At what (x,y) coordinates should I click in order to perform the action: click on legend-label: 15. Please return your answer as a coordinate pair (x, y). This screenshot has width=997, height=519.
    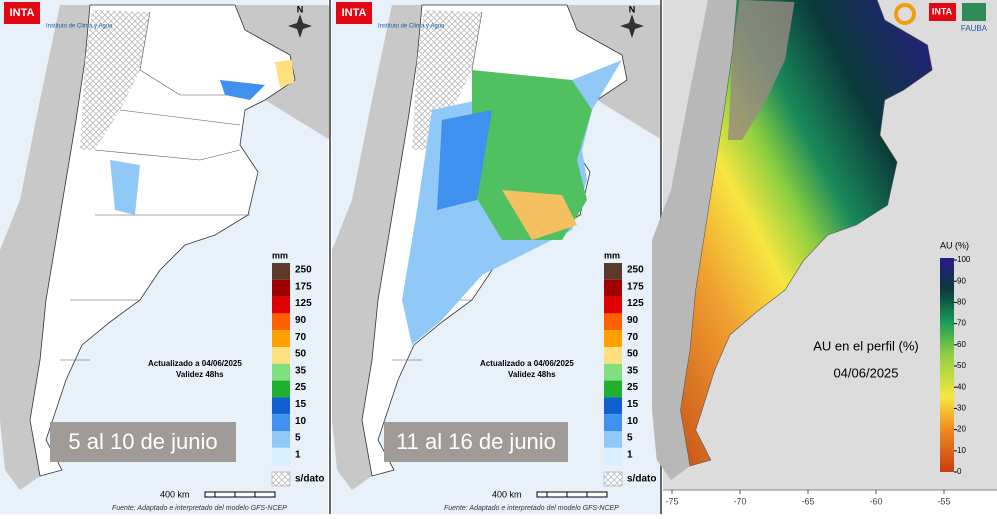
    Looking at the image, I should click on (301, 404).